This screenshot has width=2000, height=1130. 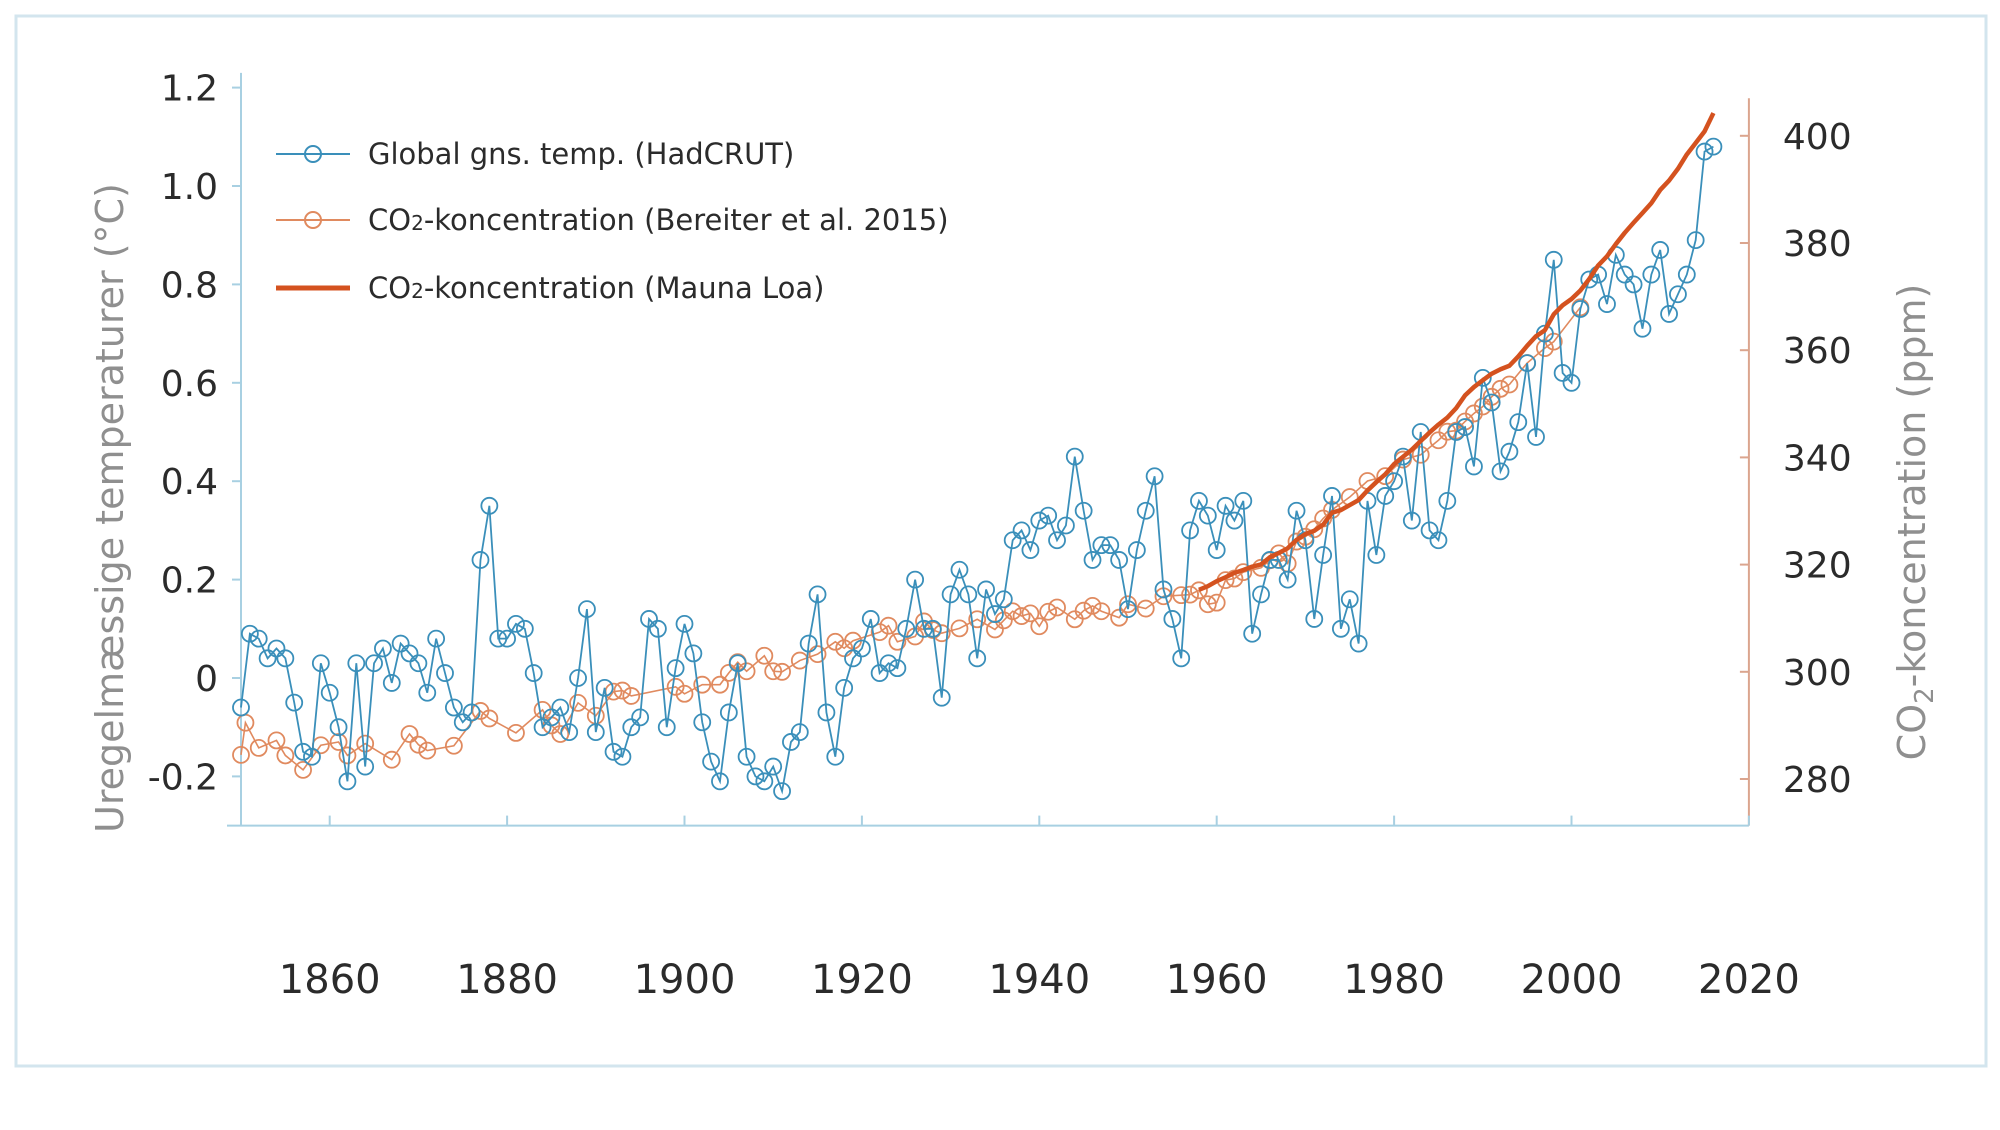 What do you see at coordinates (1817, 566) in the screenshot?
I see `y-right-tick-label: 320` at bounding box center [1817, 566].